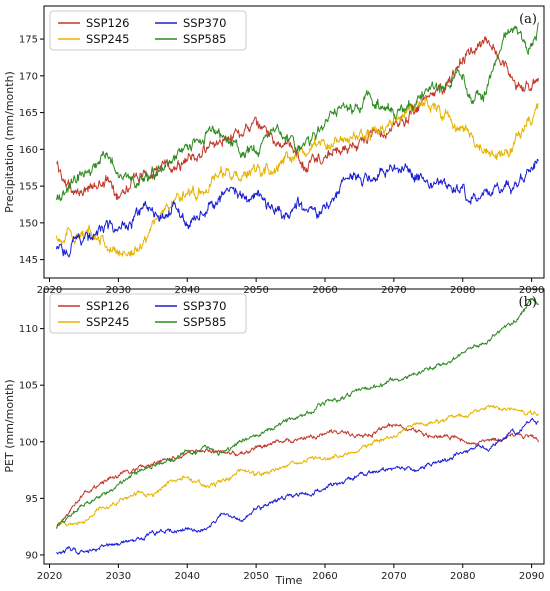  I want to click on x-tick-label-2030-a: 2030, so click(118, 290).